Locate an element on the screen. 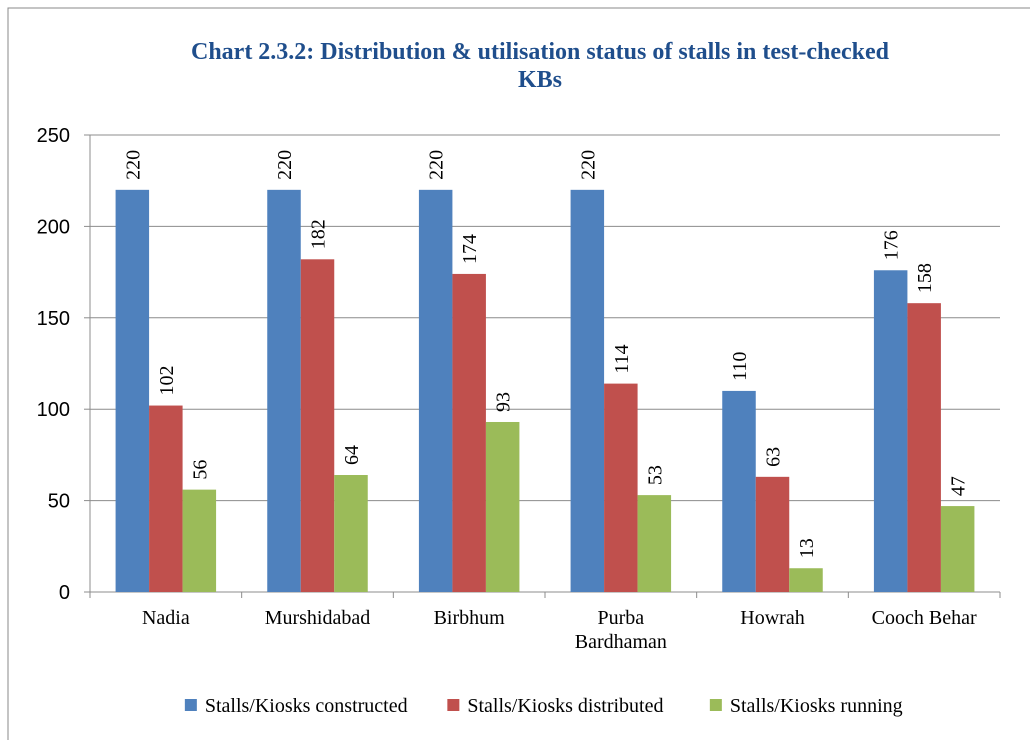 The image size is (1030, 740). data-label: 174 is located at coordinates (470, 249).